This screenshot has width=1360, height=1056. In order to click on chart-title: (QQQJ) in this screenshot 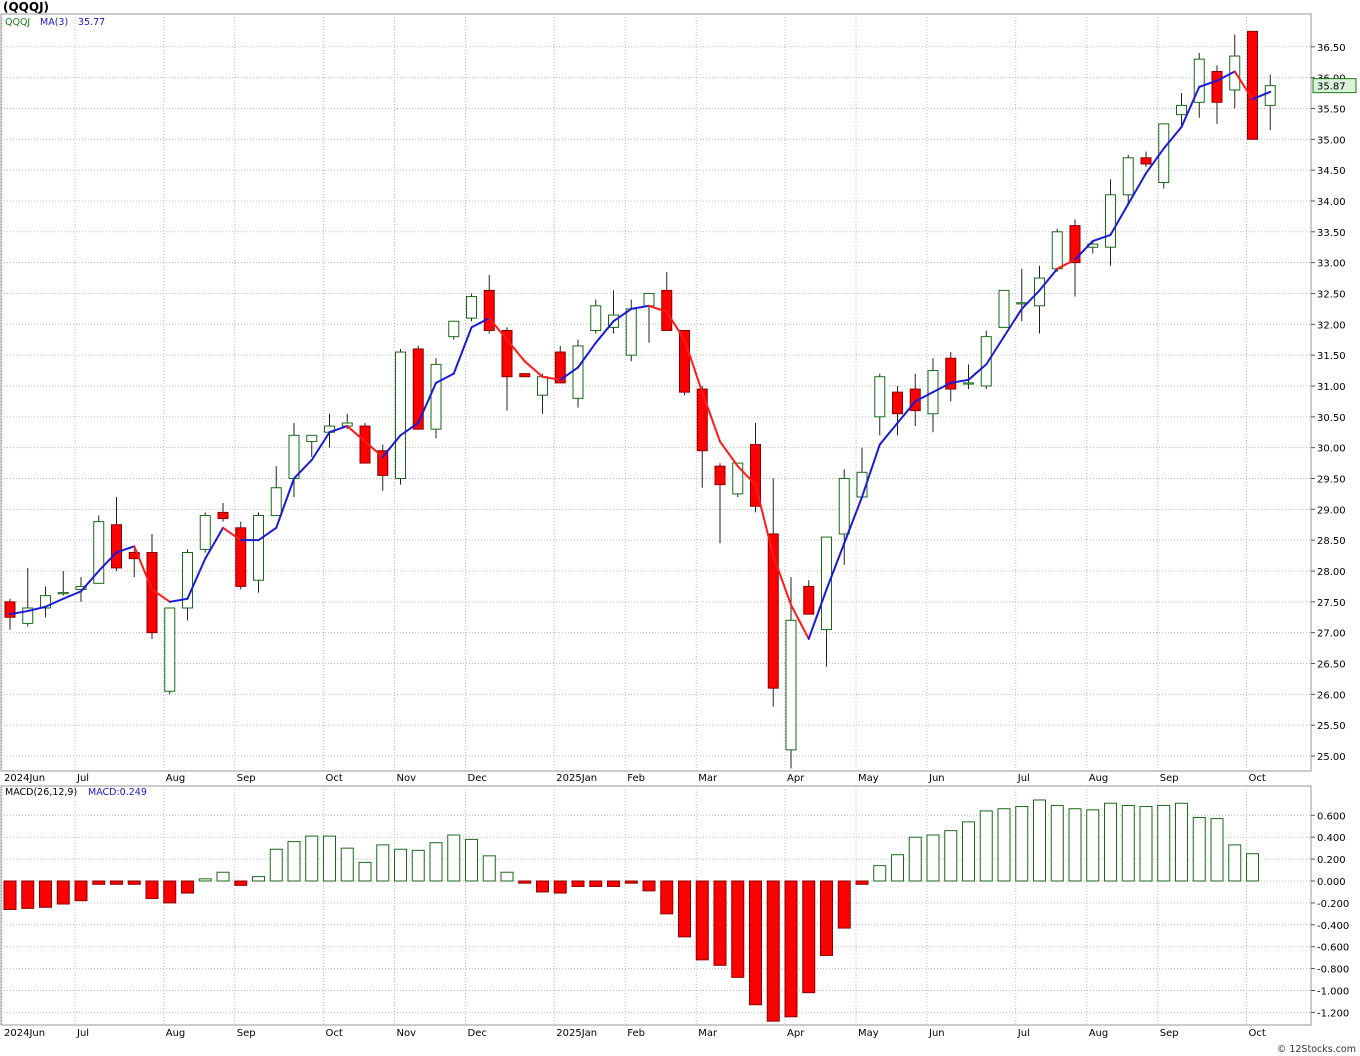, I will do `click(26, 7)`.